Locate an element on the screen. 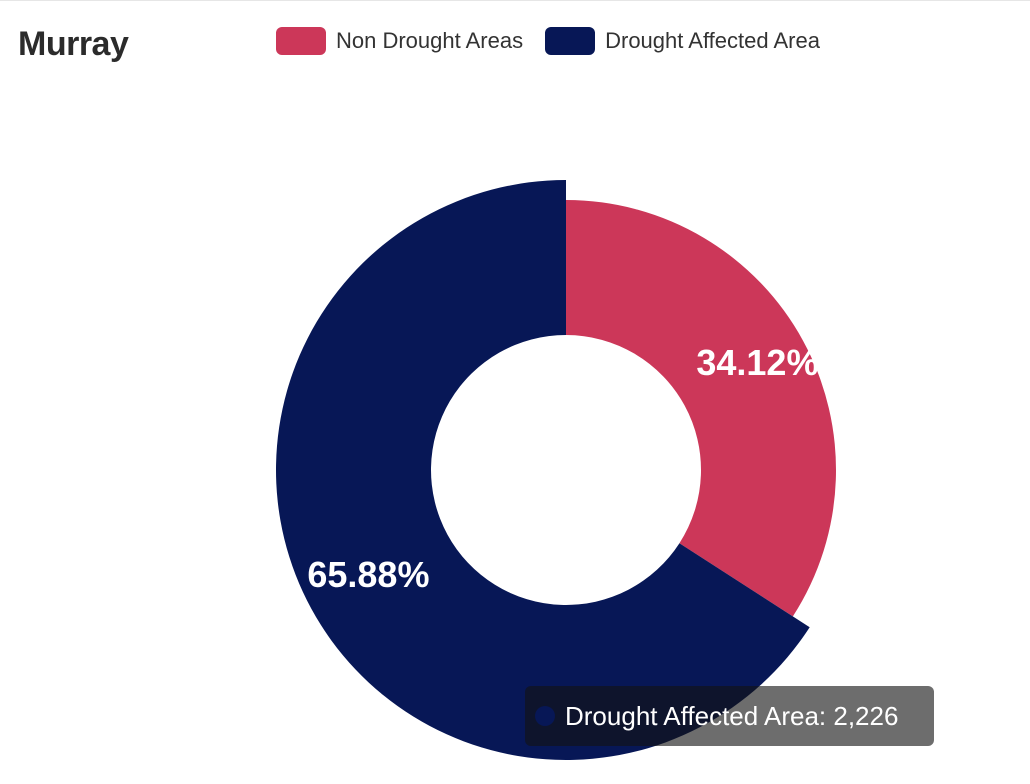 The height and width of the screenshot is (784, 1030). legend-item-non-drought: Non Drought Areas is located at coordinates (399, 41).